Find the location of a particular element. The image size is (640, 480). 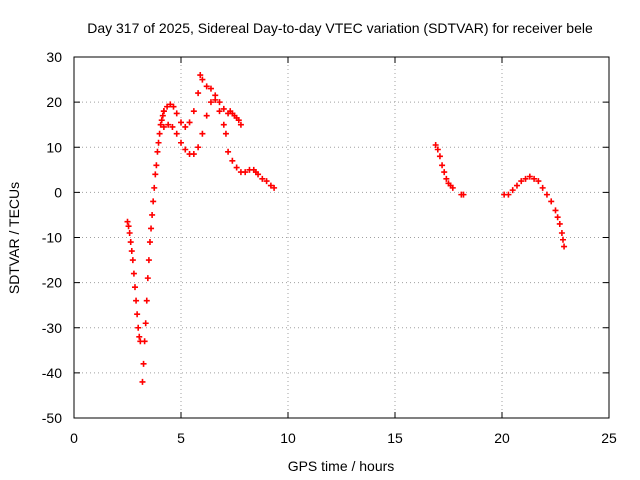

y-tick-label: -40 is located at coordinates (52, 373).